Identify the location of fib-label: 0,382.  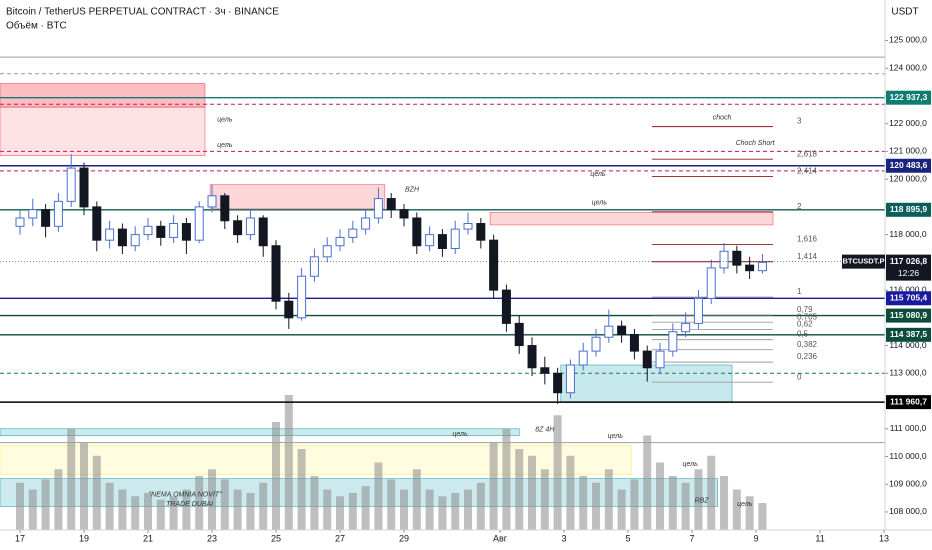
(807, 344).